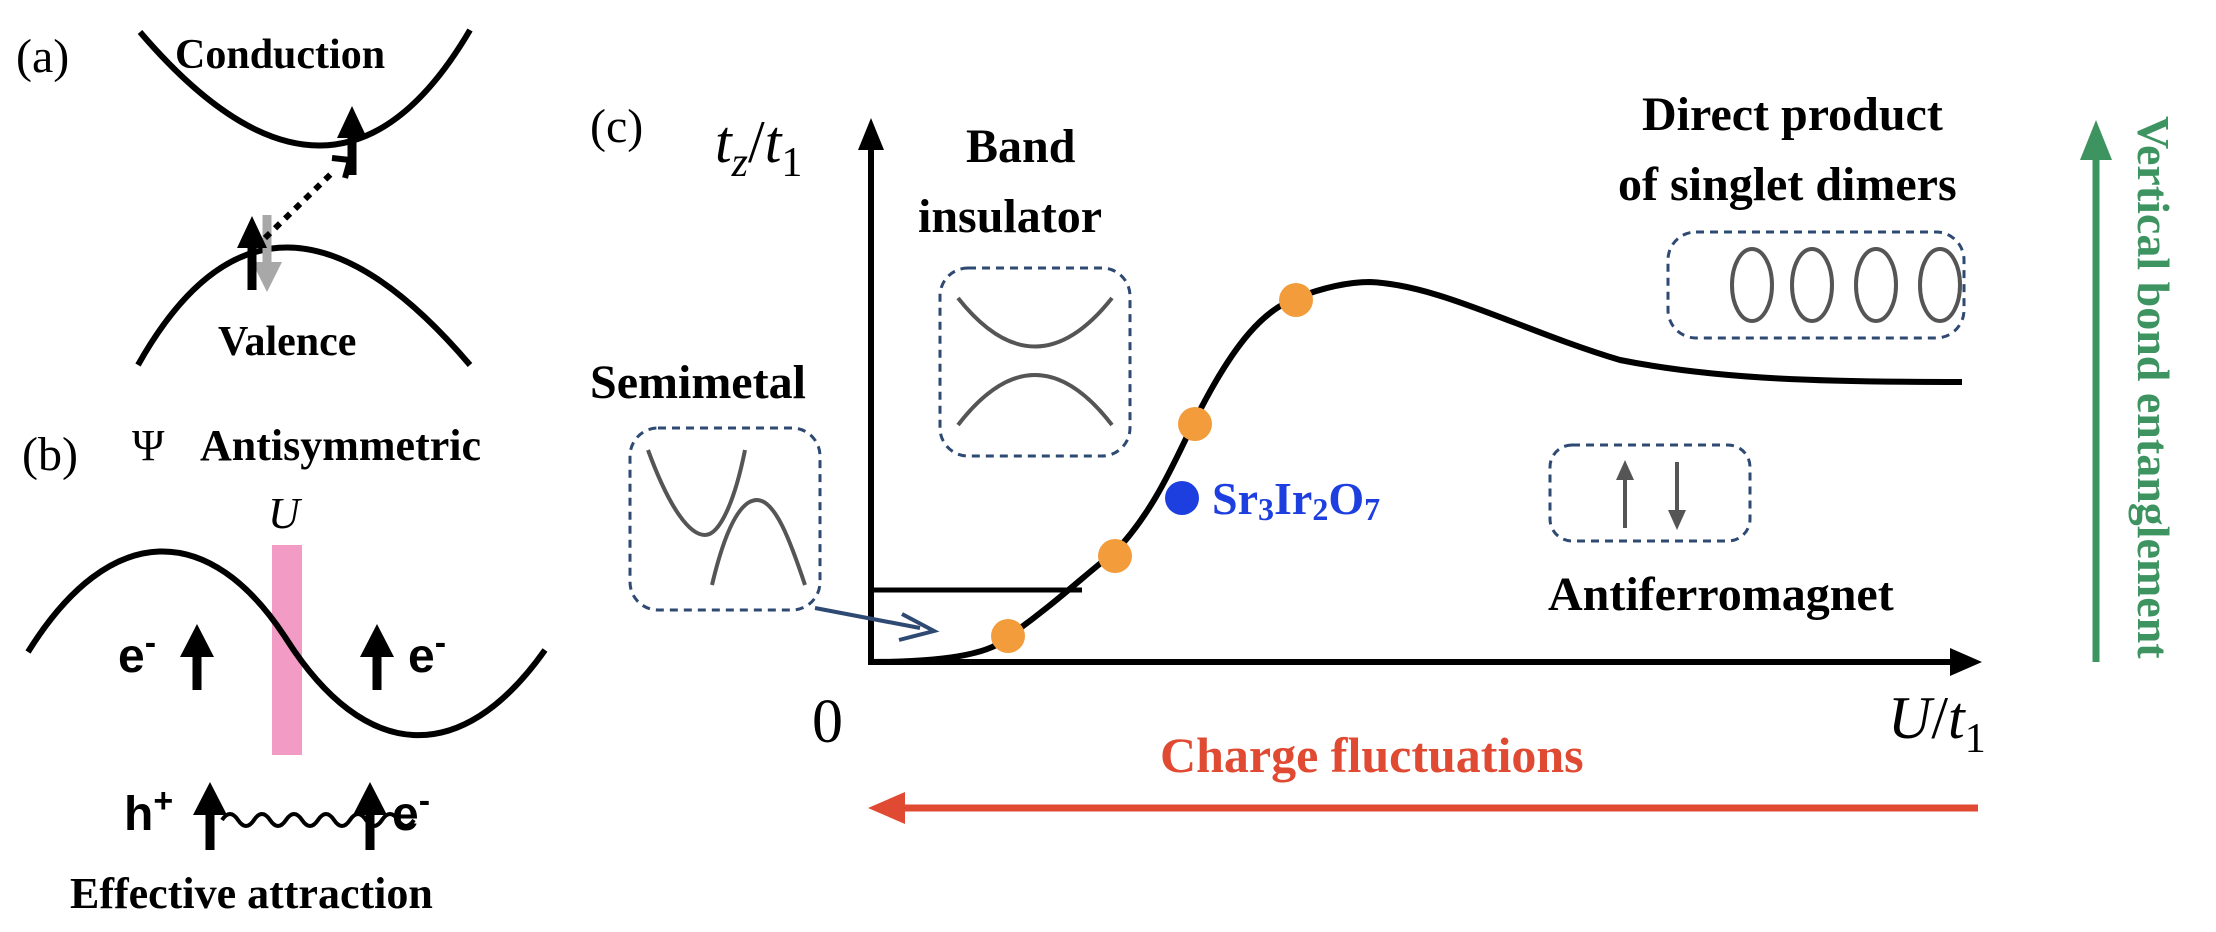  I want to click on electron-left: e-, so click(137, 653).